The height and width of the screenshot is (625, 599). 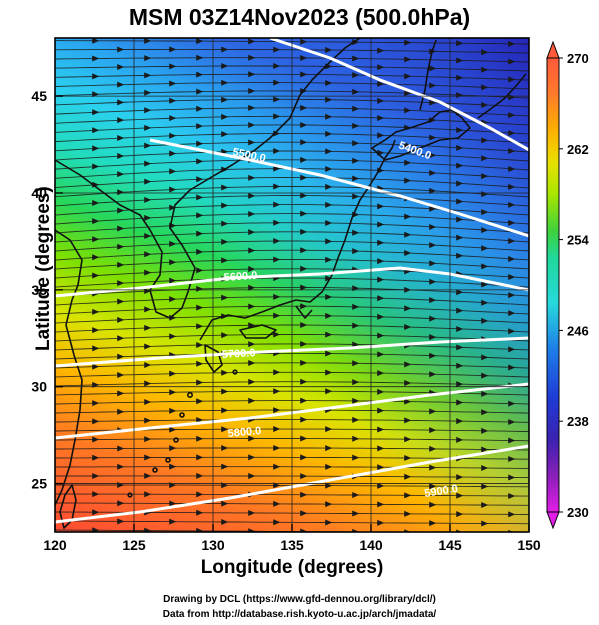 I want to click on y-tick-label: 35, so click(x=39, y=290).